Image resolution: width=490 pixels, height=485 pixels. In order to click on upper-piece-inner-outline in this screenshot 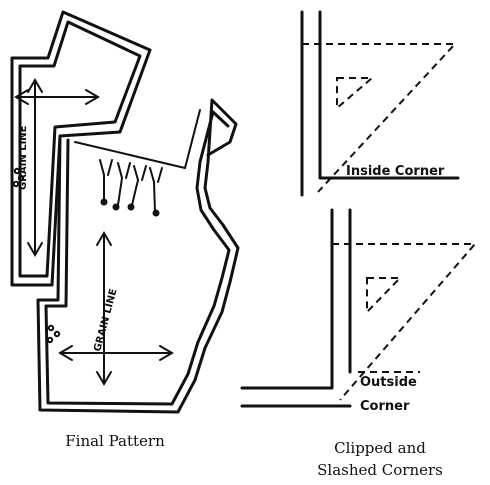, I will do `click(80, 149)`.